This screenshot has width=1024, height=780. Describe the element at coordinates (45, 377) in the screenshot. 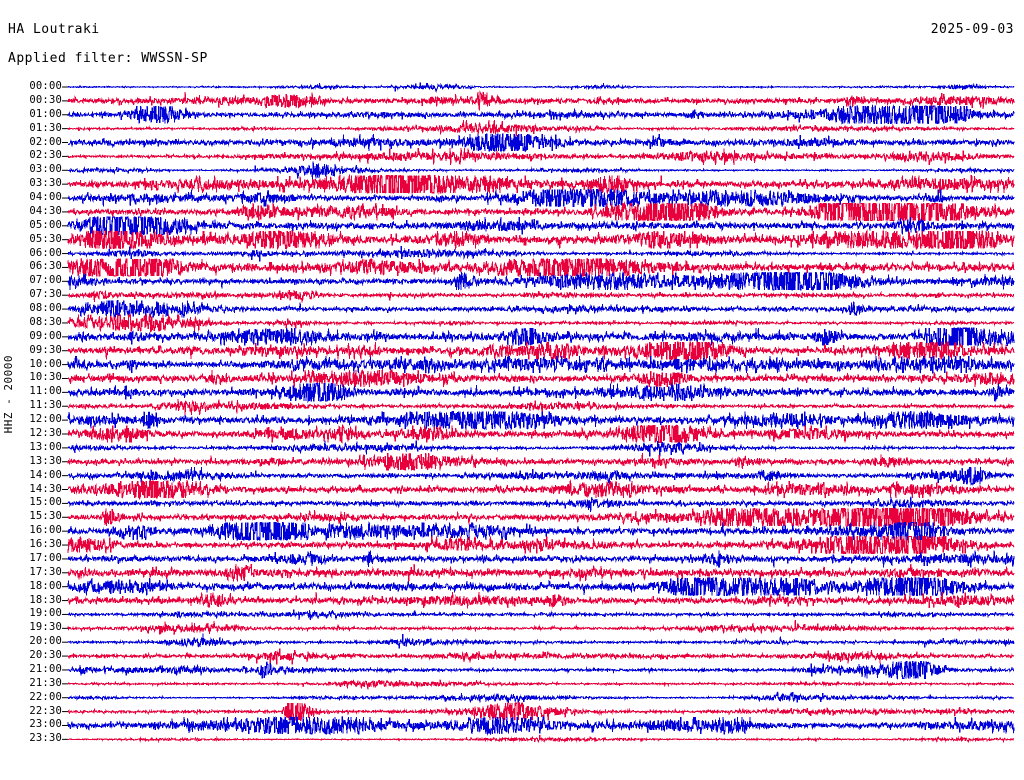

I see `time-tick-label: 10:30` at that location.